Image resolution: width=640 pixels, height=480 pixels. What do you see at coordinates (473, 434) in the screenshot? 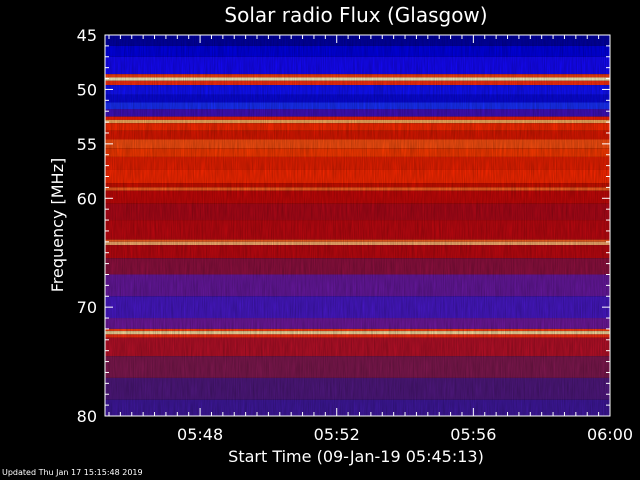
I see `x-tick-label-05:56: 05:56` at bounding box center [473, 434].